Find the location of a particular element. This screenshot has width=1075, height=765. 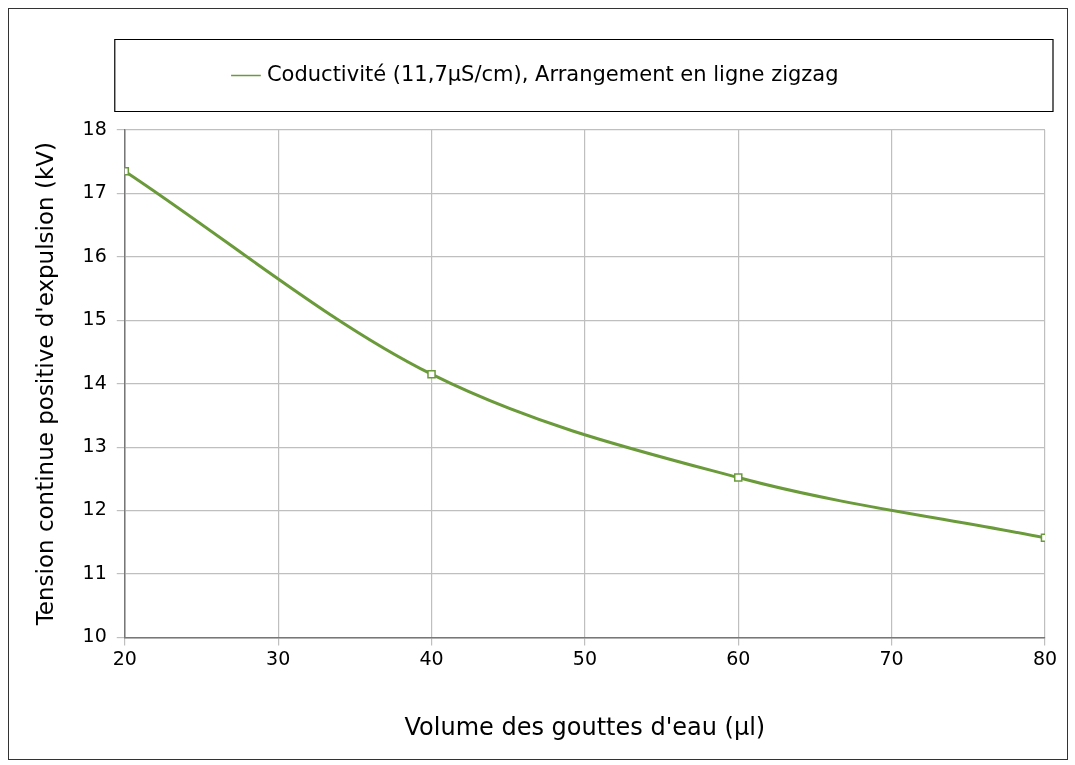

x-tick-label: 30 is located at coordinates (278, 657).